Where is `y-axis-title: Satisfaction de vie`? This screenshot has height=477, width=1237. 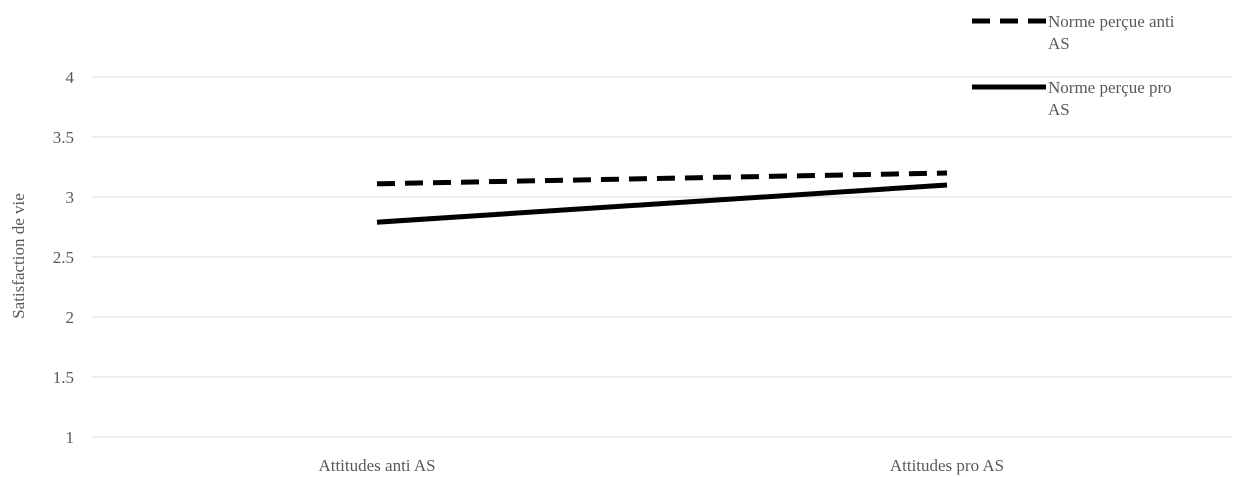 y-axis-title: Satisfaction de vie is located at coordinates (18, 256).